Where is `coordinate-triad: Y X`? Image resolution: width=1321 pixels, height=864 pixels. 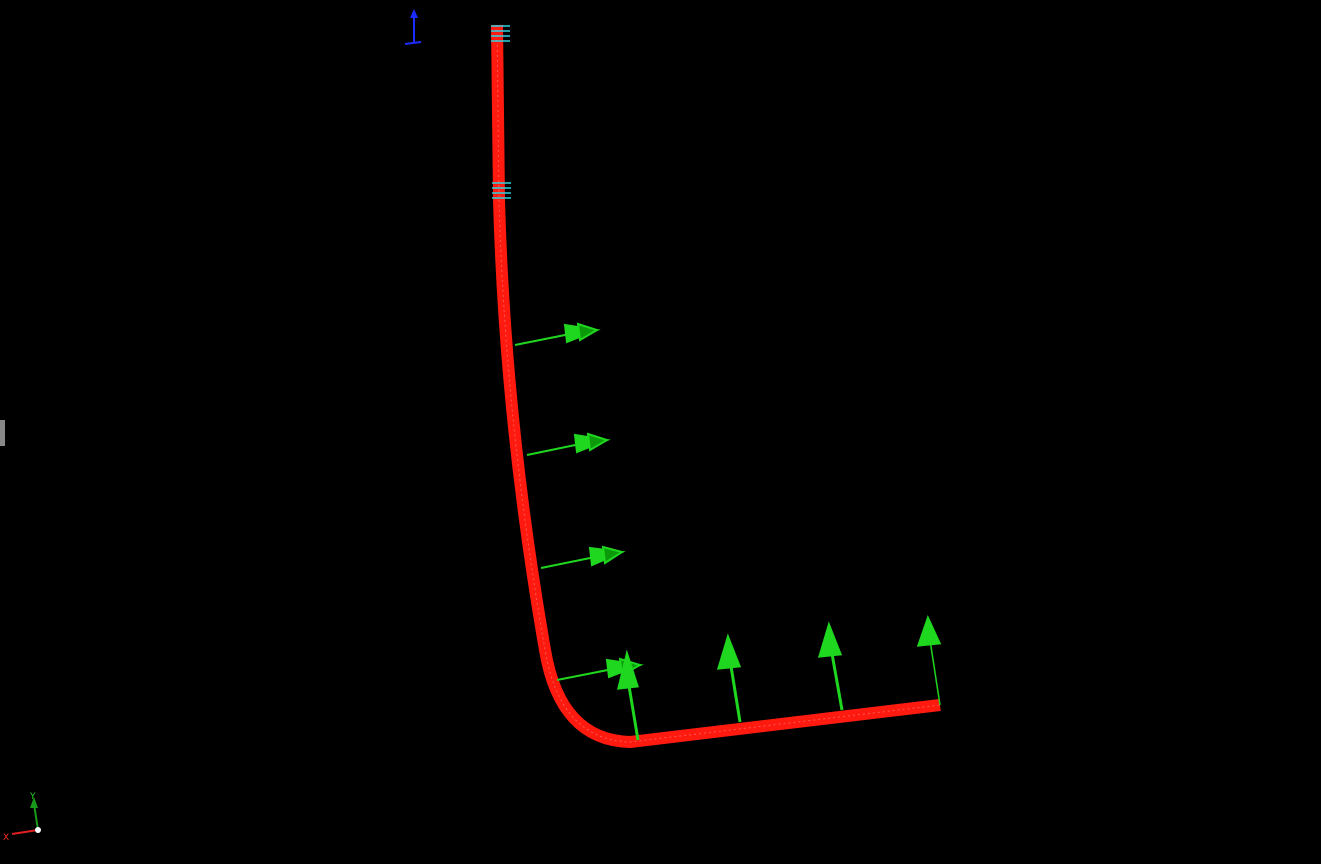
coordinate-triad: Y X is located at coordinates (22, 817).